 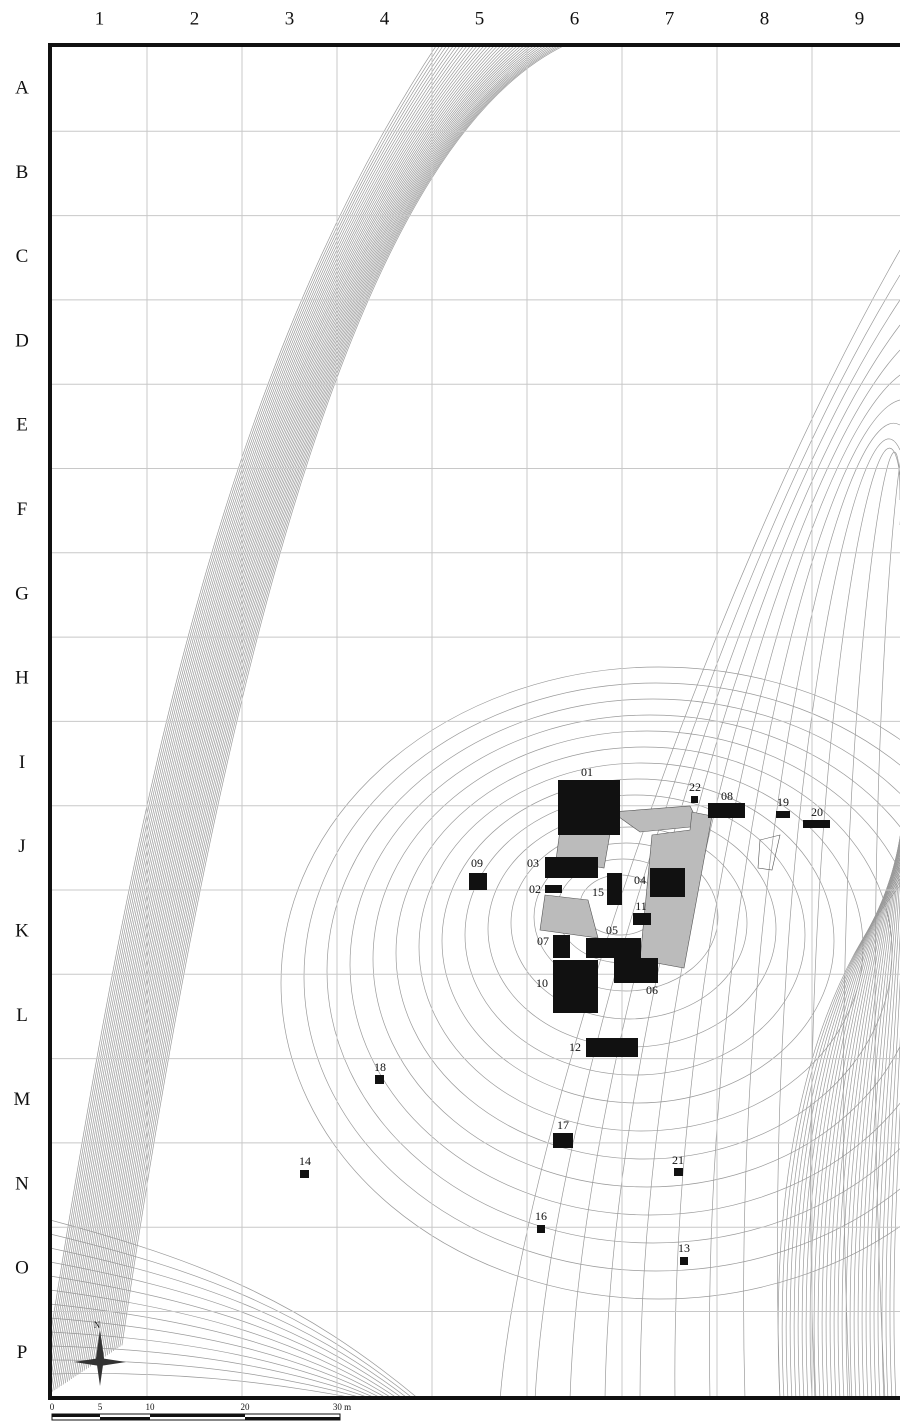 I want to click on scale-label: 20, so click(x=246, y=1407).